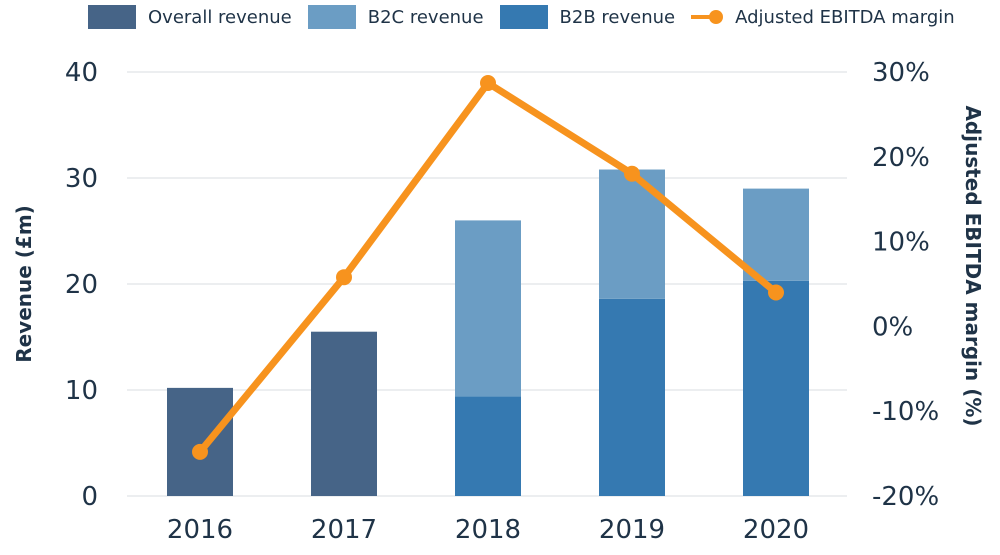 The image size is (1000, 555). Describe the element at coordinates (776, 388) in the screenshot. I see `bar-b2b-revenue-2020` at that location.